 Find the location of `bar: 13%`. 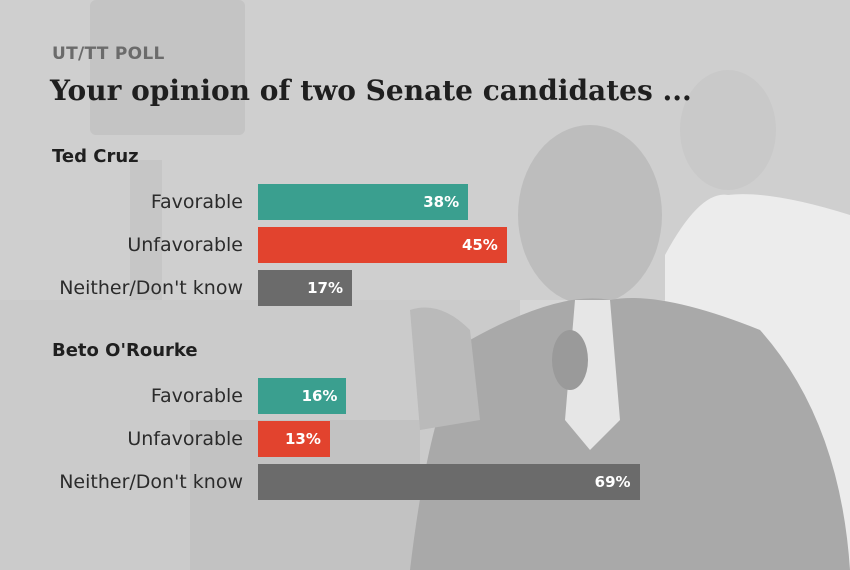

bar: 13% is located at coordinates (294, 439).